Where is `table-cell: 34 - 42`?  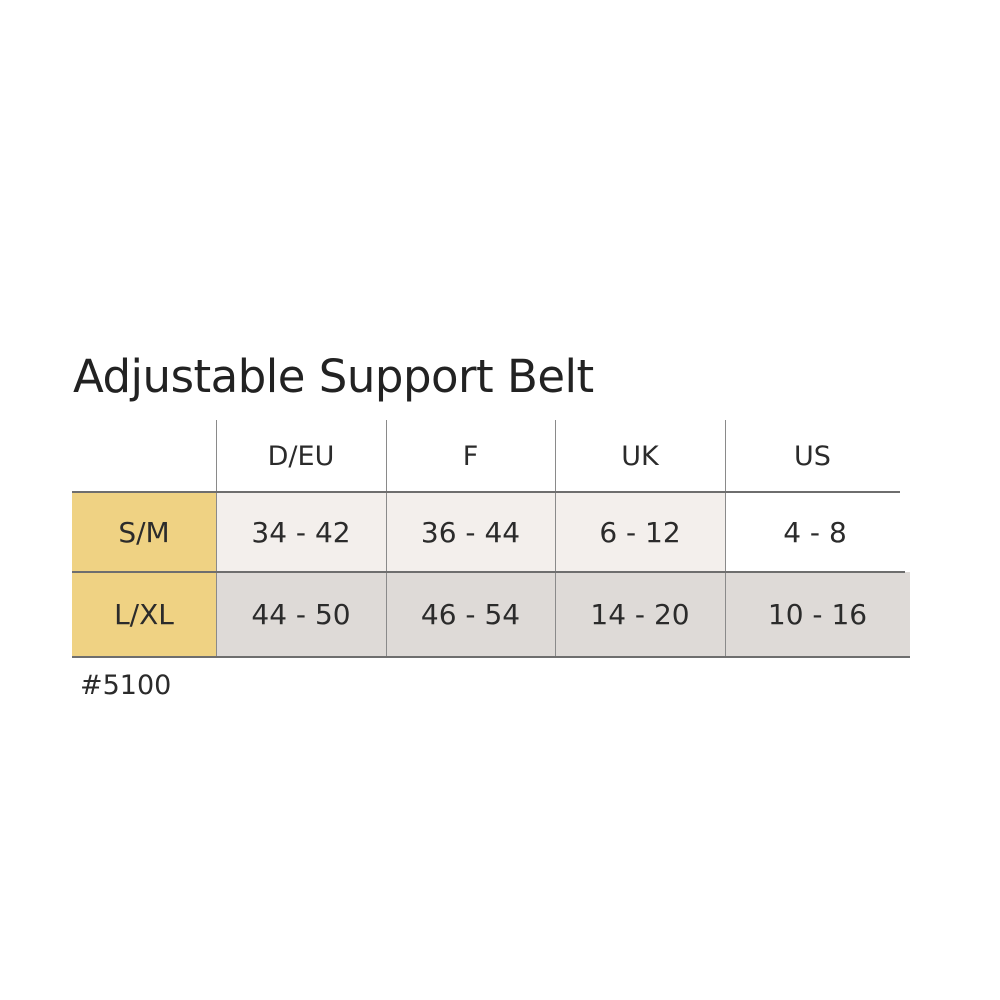
table-cell: 34 - 42 is located at coordinates (301, 532).